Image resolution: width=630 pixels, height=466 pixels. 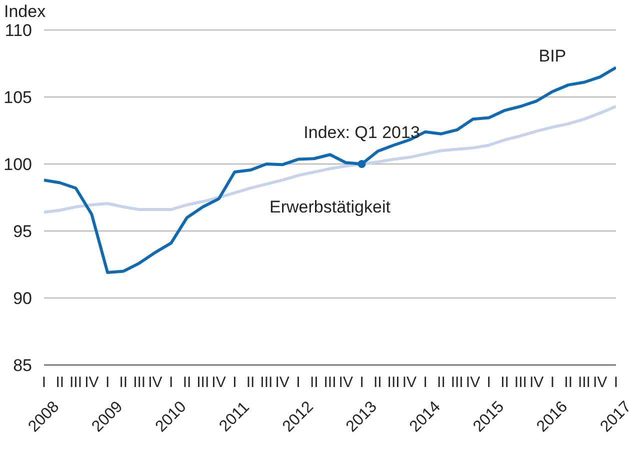 What do you see at coordinates (330, 207) in the screenshot?
I see `series-label: Erwerbstätigkeit` at bounding box center [330, 207].